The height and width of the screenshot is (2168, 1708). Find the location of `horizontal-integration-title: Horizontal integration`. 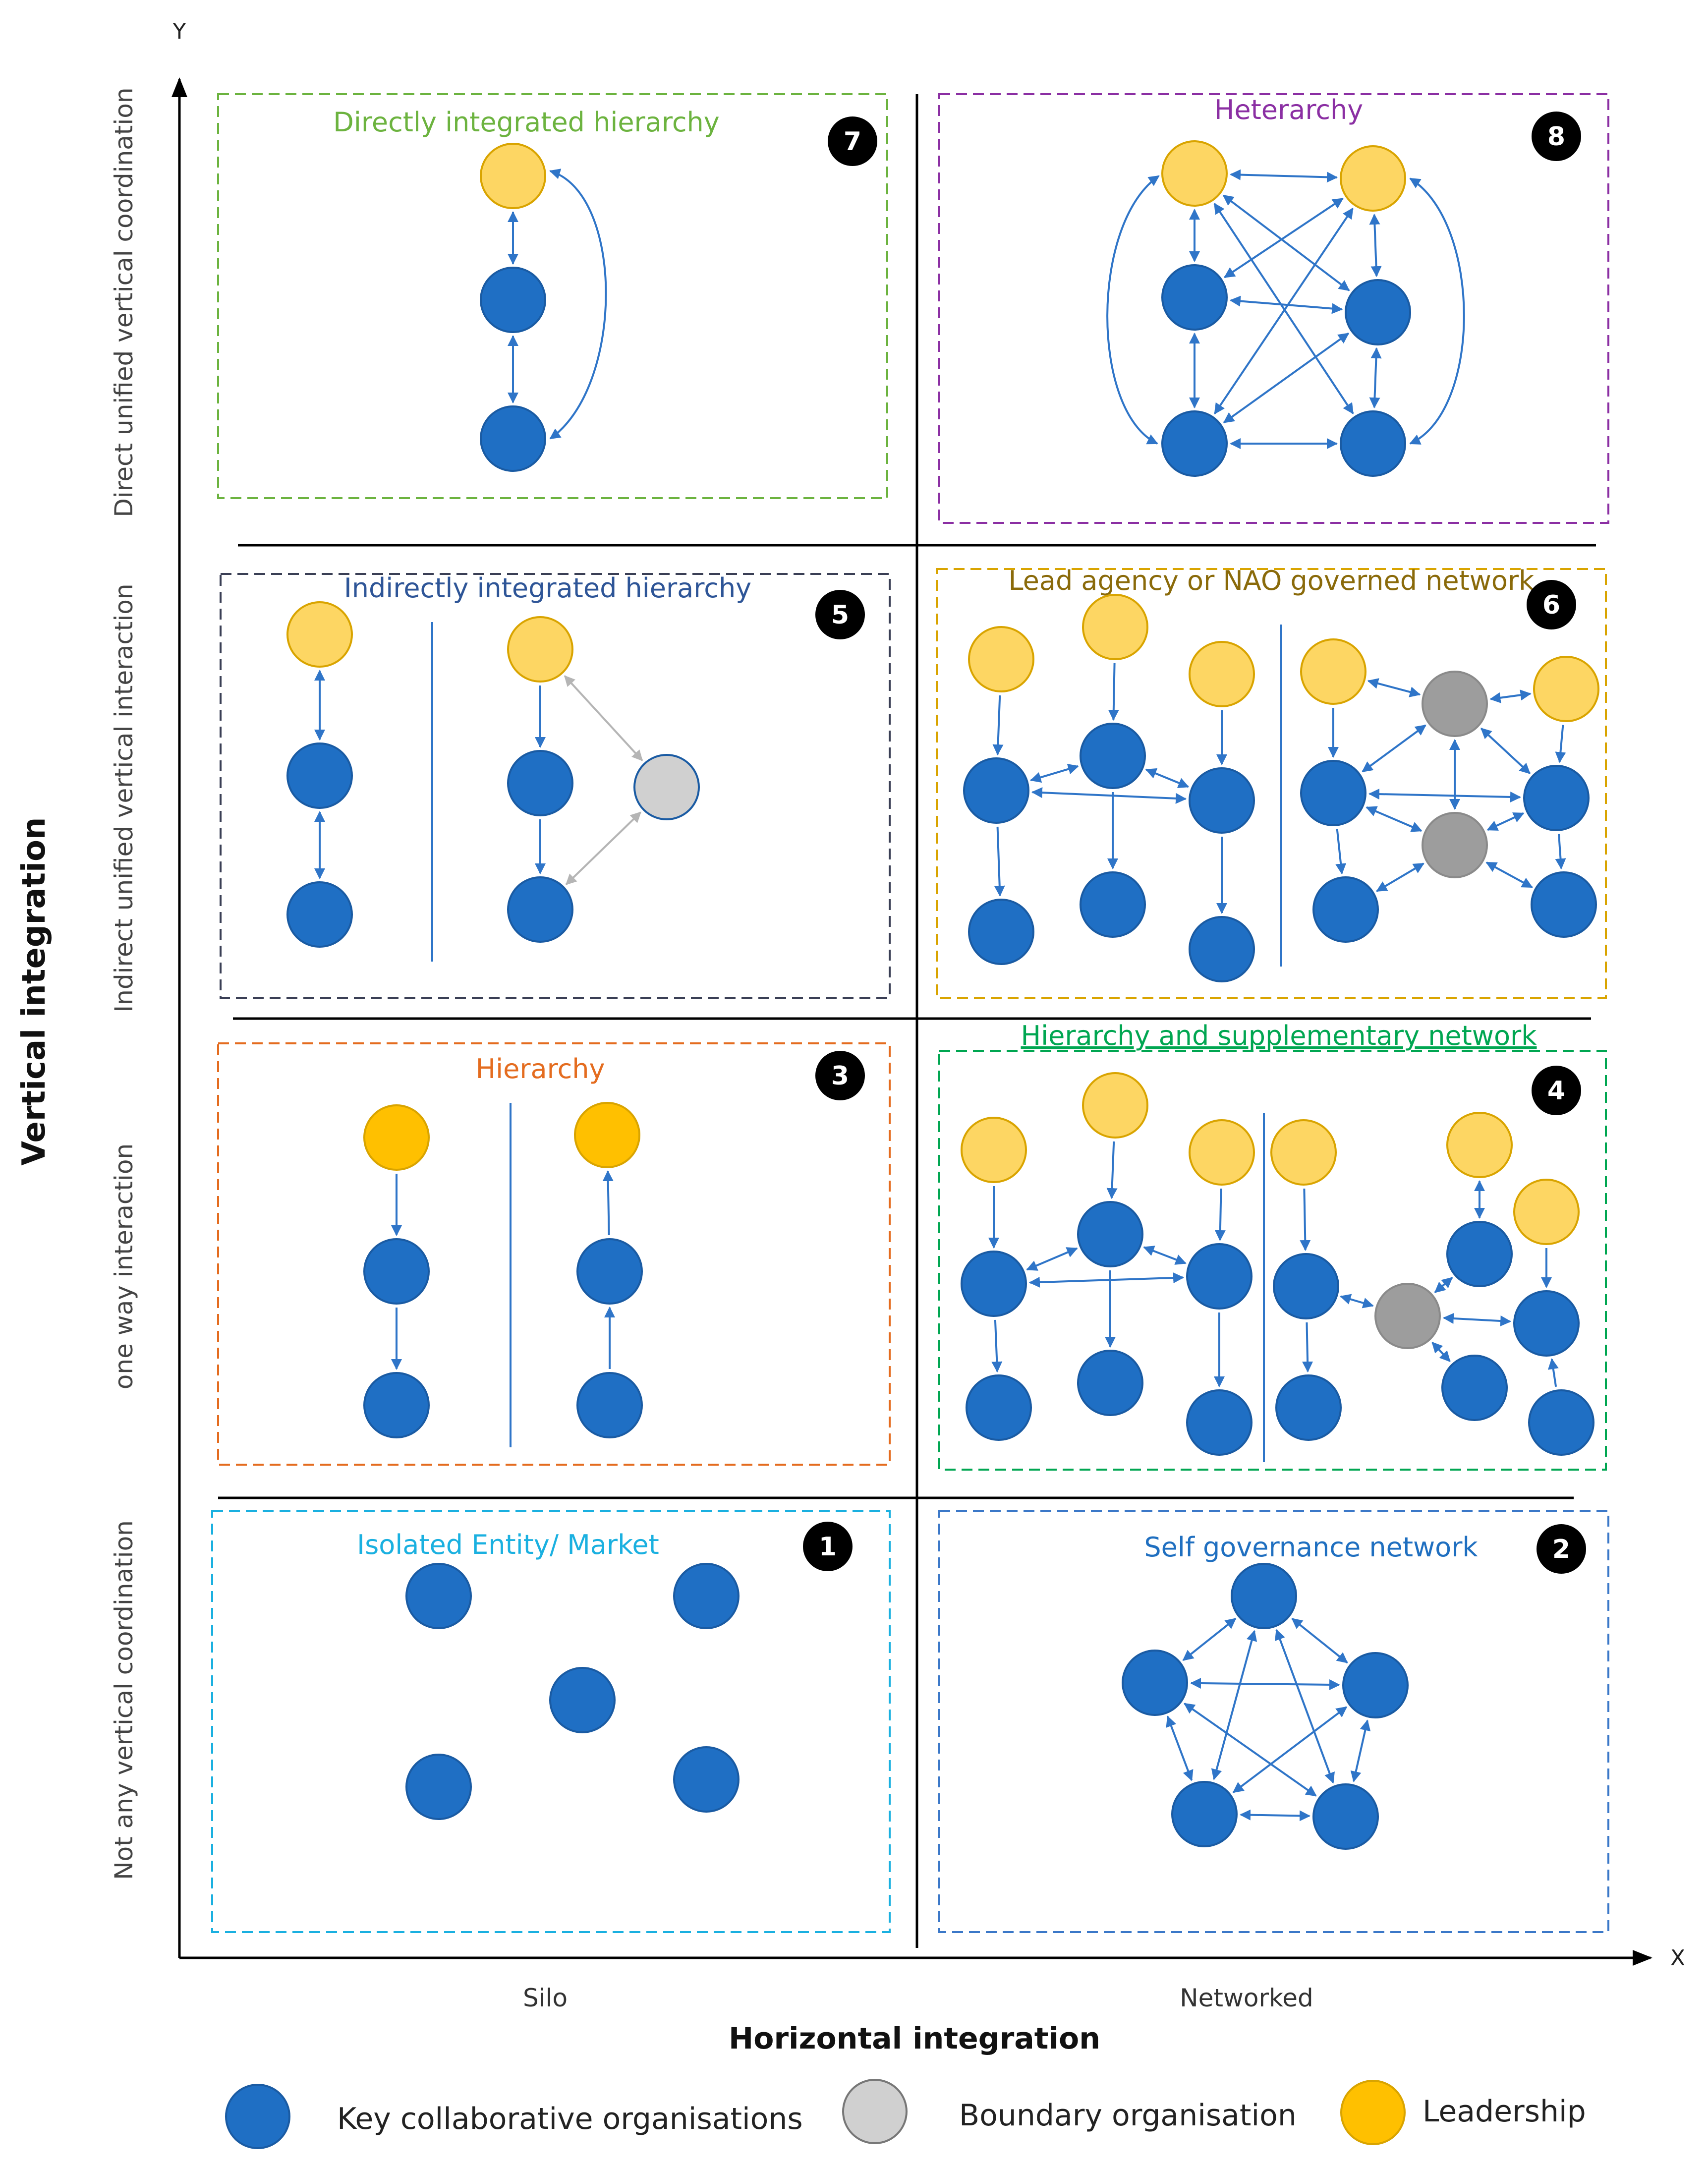

horizontal-integration-title: Horizontal integration is located at coordinates (914, 2038).